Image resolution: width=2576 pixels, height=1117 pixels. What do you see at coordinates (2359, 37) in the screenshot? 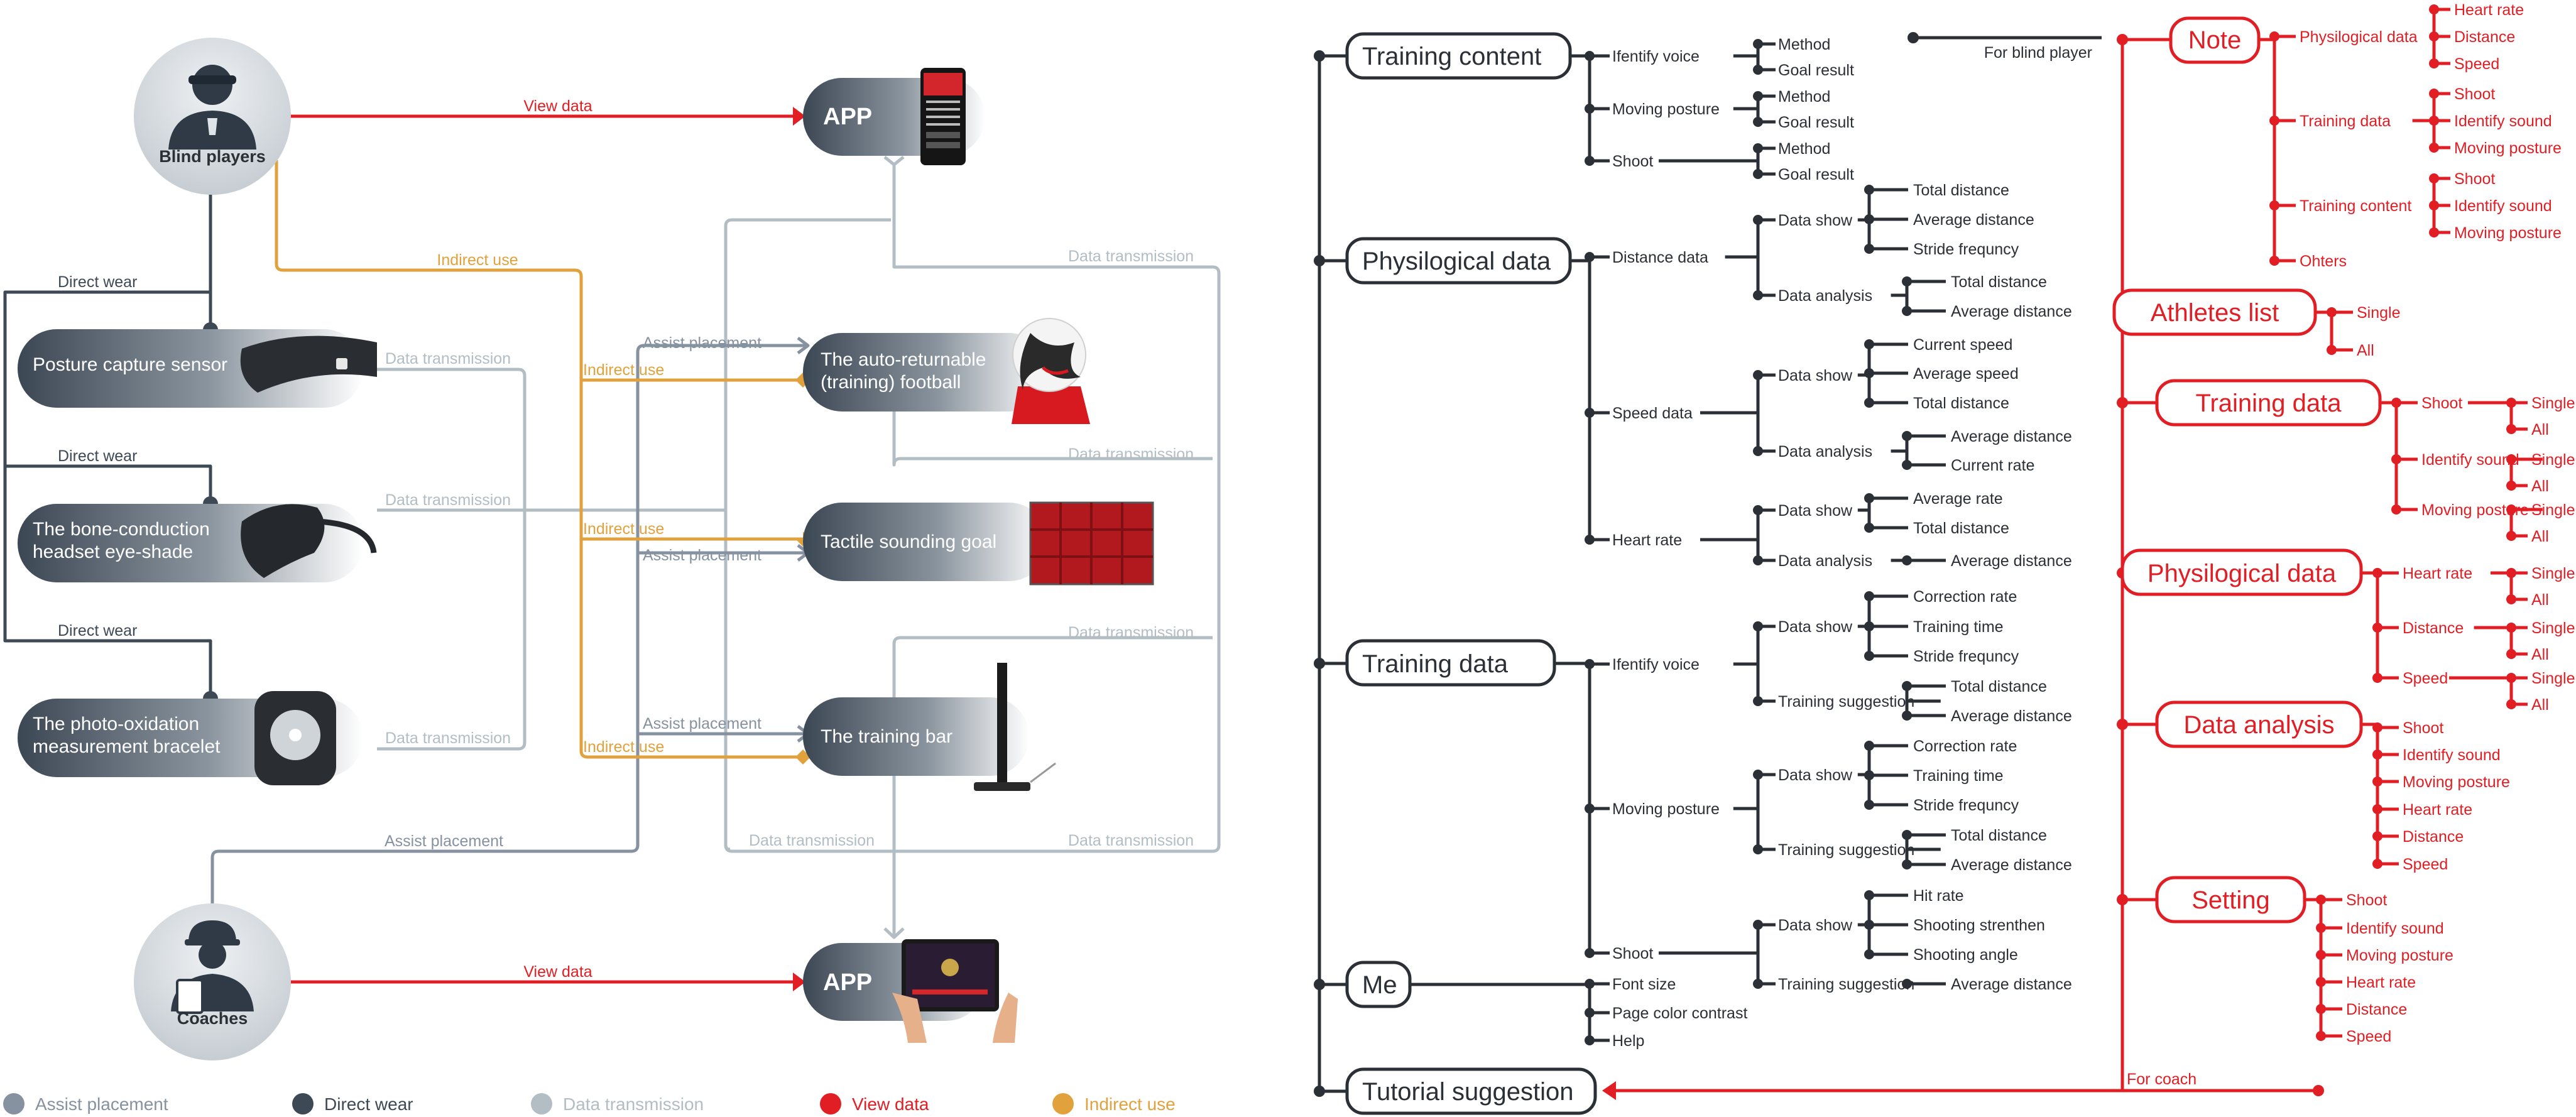
I see `coach-tree-node-l1: Physilogical data` at bounding box center [2359, 37].